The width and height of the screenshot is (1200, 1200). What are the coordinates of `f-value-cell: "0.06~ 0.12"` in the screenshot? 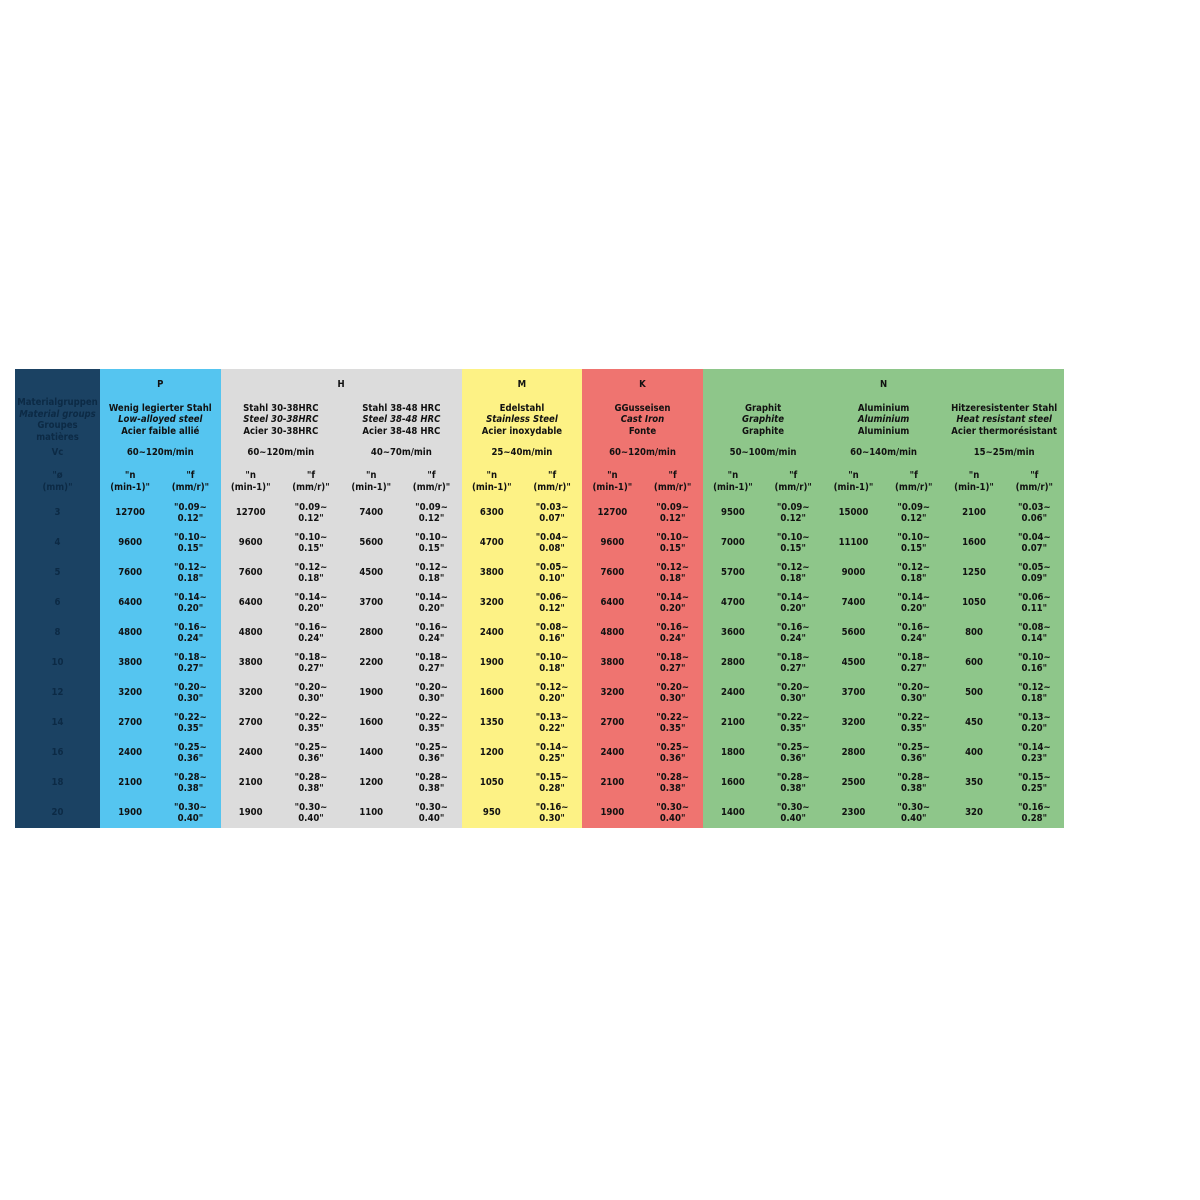 It's located at (552, 603).